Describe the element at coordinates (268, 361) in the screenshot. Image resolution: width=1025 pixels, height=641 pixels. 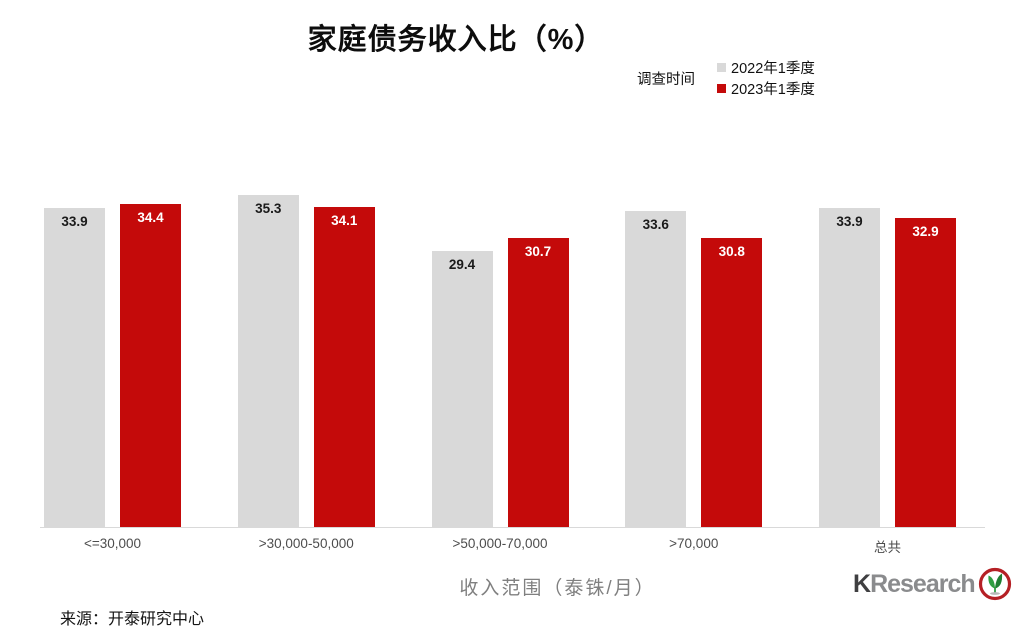
I see `bar-2022年1季度->30,000-50,000: 35.3` at that location.